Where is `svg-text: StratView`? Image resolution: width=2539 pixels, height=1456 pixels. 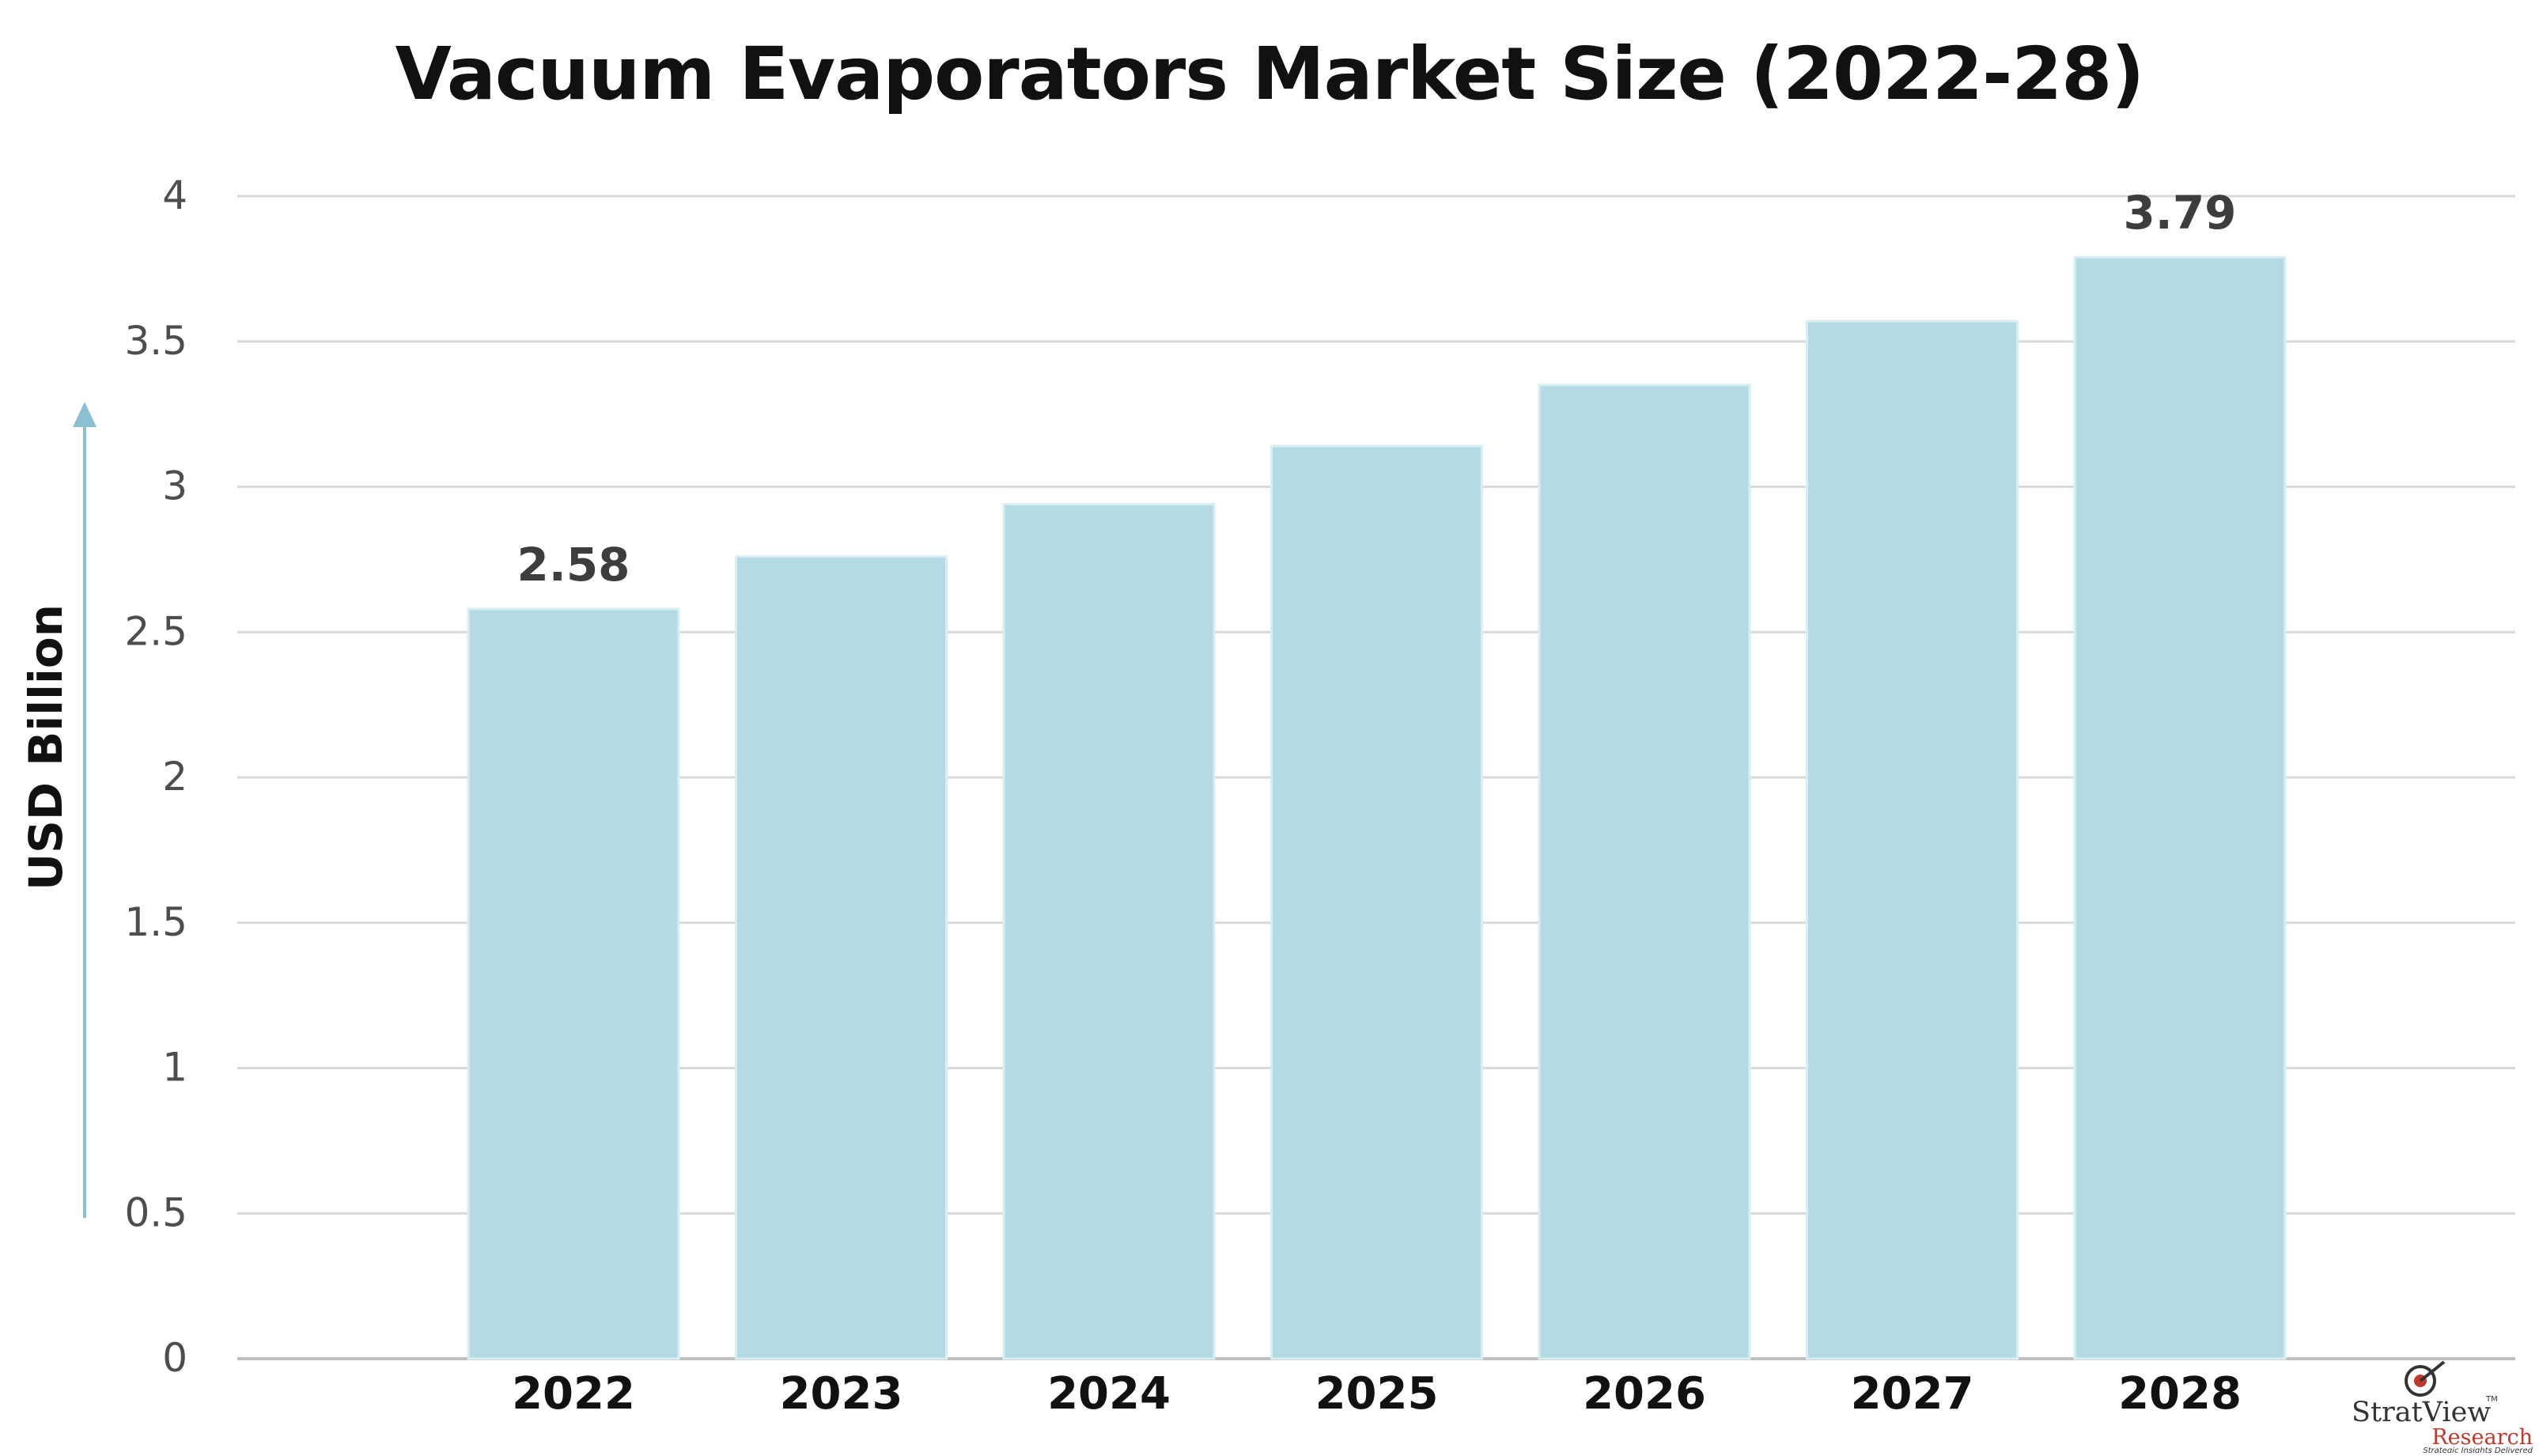 svg-text: StratView is located at coordinates (2421, 1412).